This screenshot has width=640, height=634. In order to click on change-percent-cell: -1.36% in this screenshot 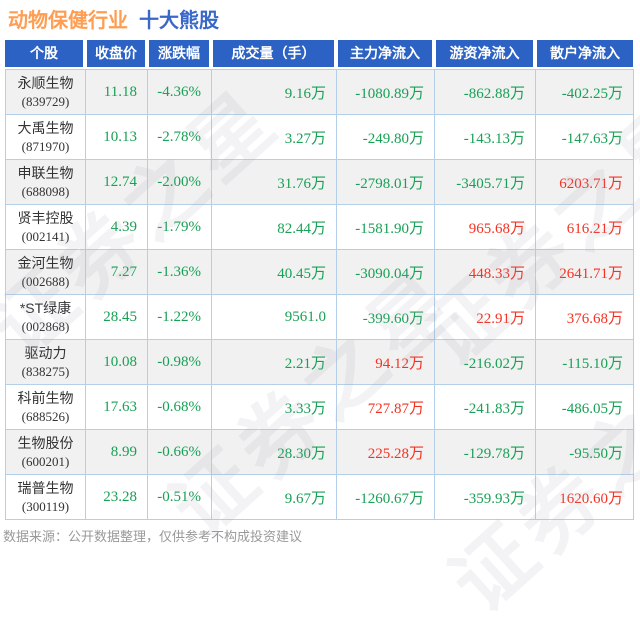, I will do `click(180, 272)`.